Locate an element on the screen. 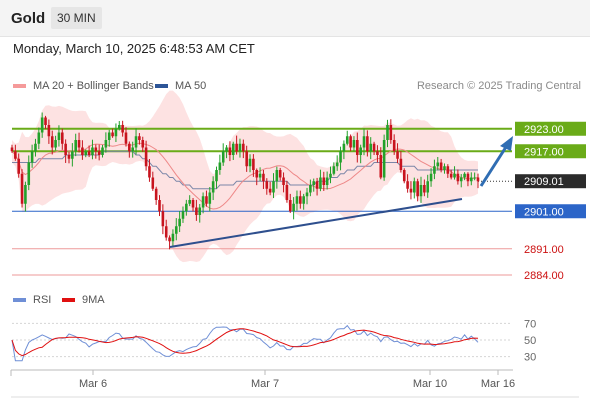  instrument-name: Gold is located at coordinates (28, 18).